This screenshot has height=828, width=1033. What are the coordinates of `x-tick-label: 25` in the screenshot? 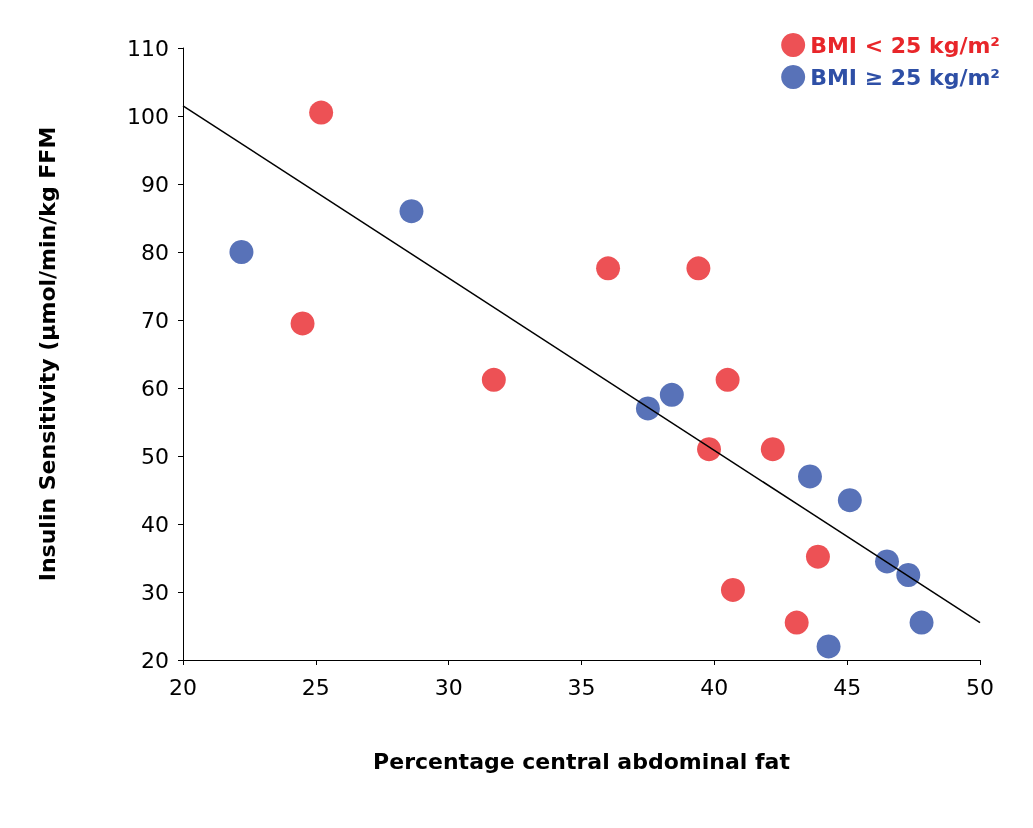 It's located at (315, 687).